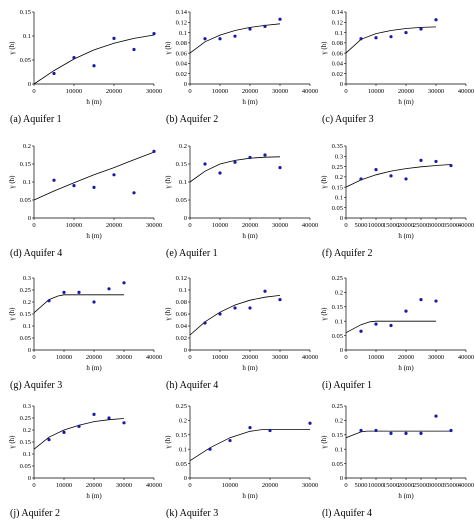 This screenshot has height=524, width=474. Describe the element at coordinates (347, 253) in the screenshot. I see `panel-caption: (f) Aquifer 2` at that location.